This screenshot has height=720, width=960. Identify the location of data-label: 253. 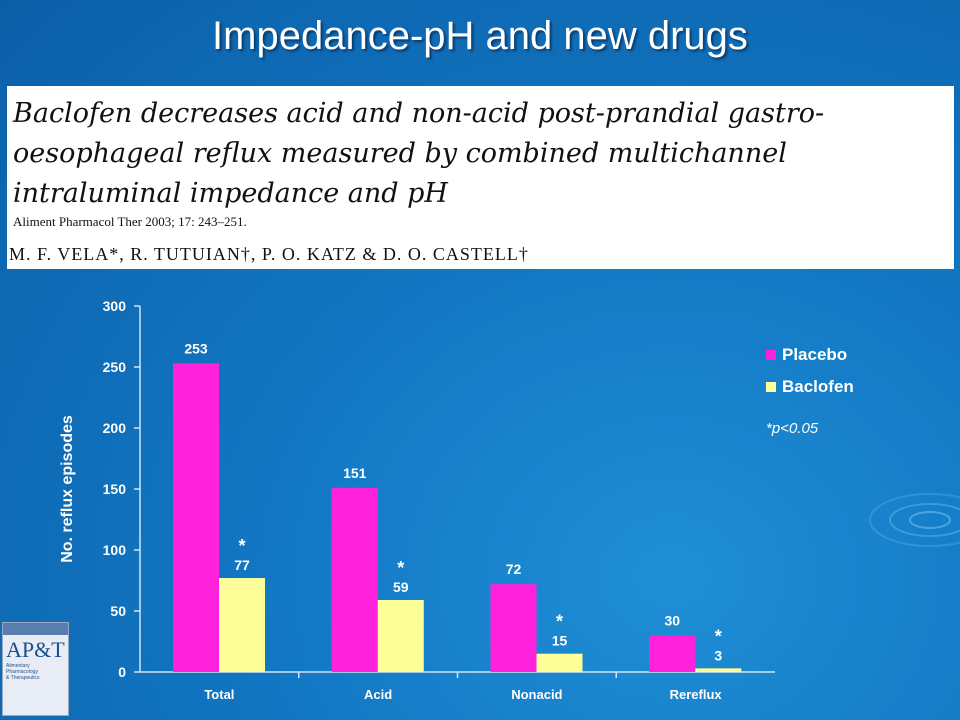
(196, 348).